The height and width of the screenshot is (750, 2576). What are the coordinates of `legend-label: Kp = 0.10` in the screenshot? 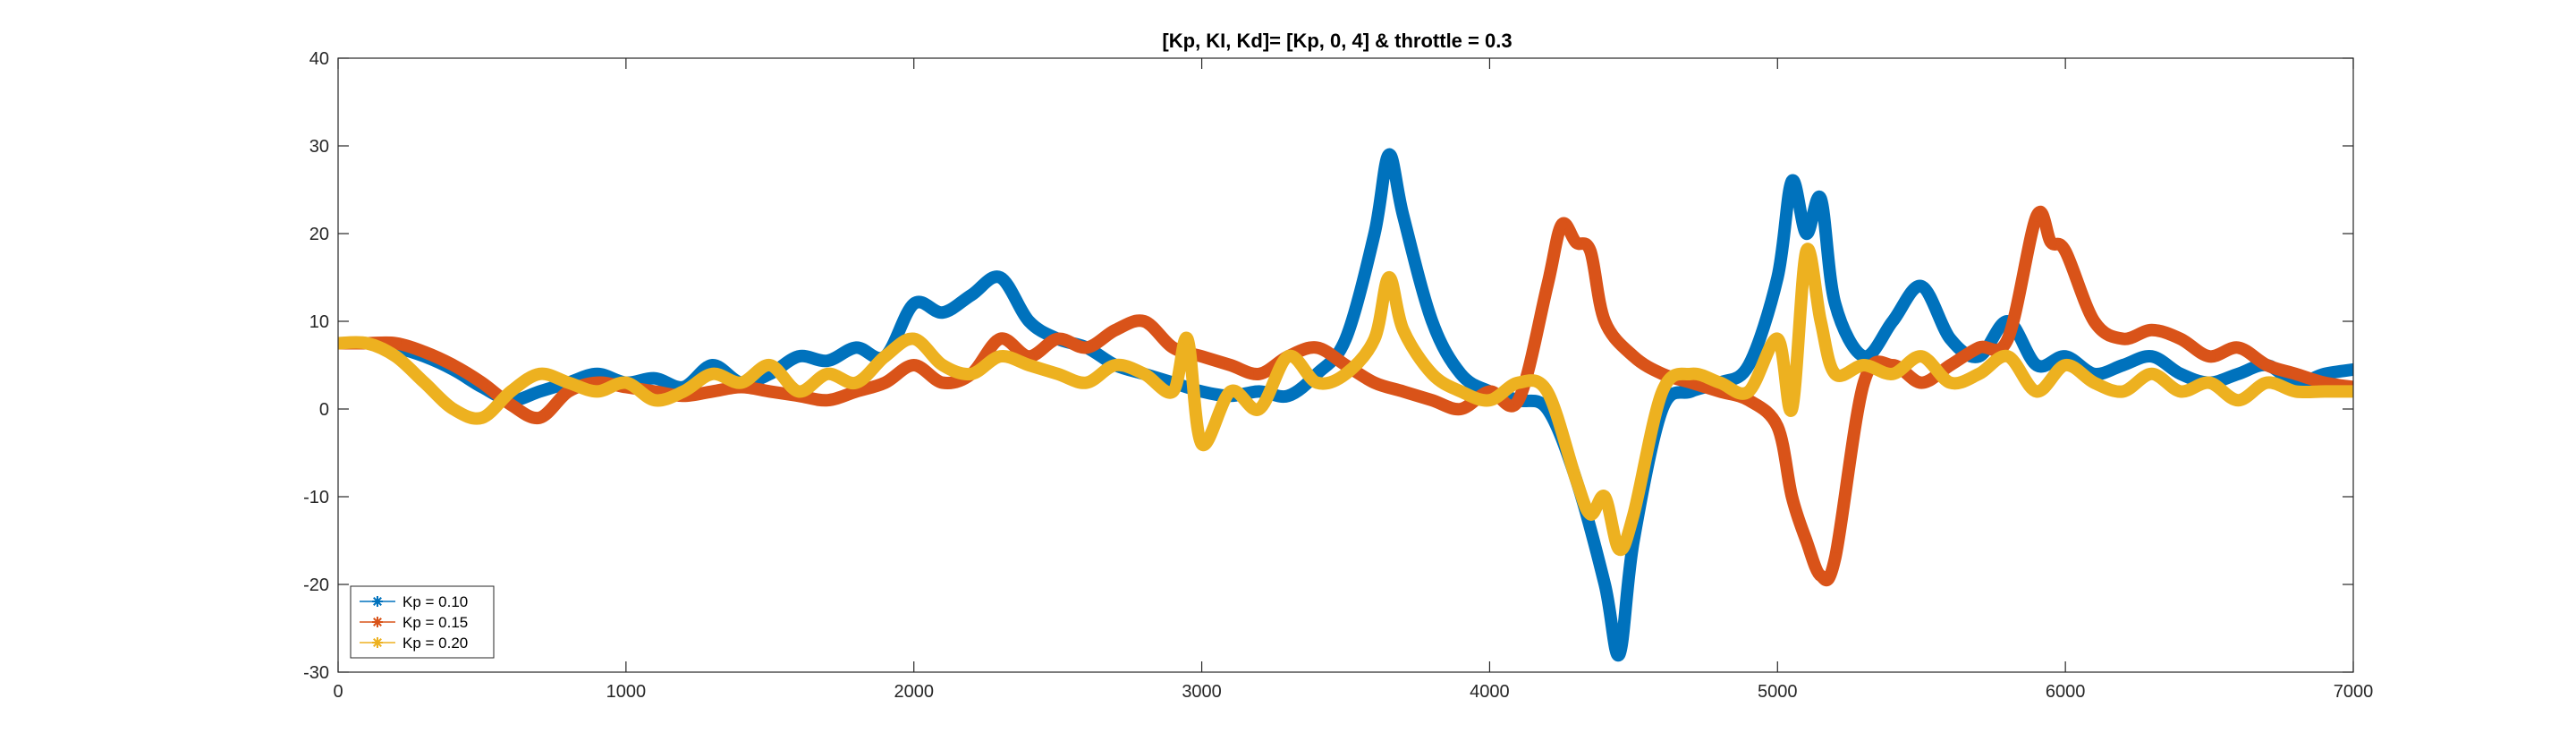 It's located at (435, 601).